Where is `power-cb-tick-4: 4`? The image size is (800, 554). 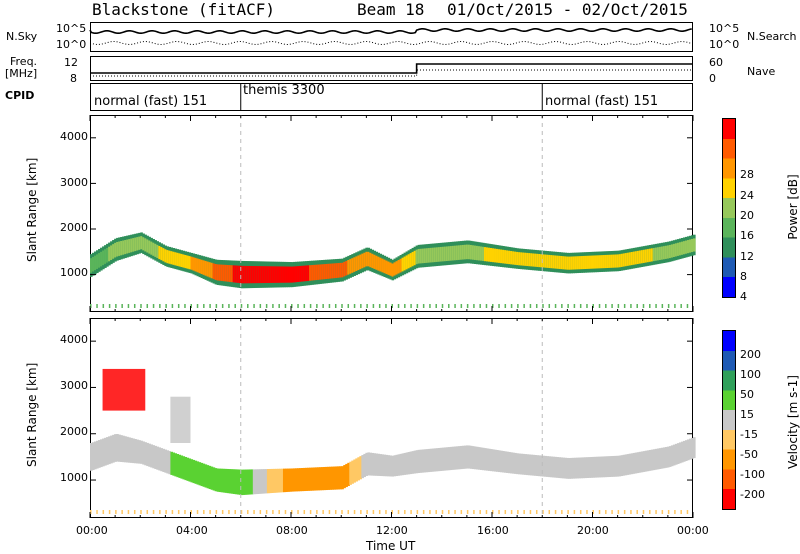 power-cb-tick-4: 4 is located at coordinates (743, 296).